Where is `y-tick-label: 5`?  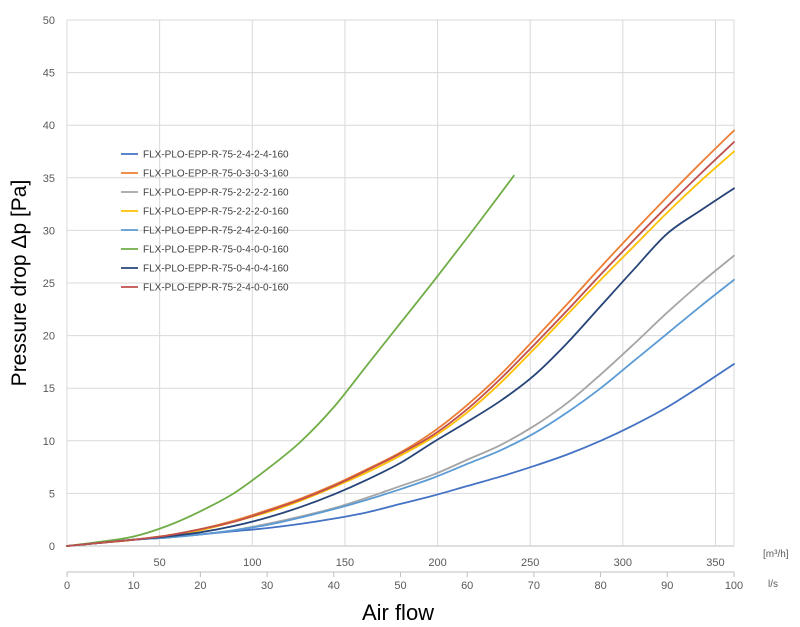
y-tick-label: 5 is located at coordinates (52, 494).